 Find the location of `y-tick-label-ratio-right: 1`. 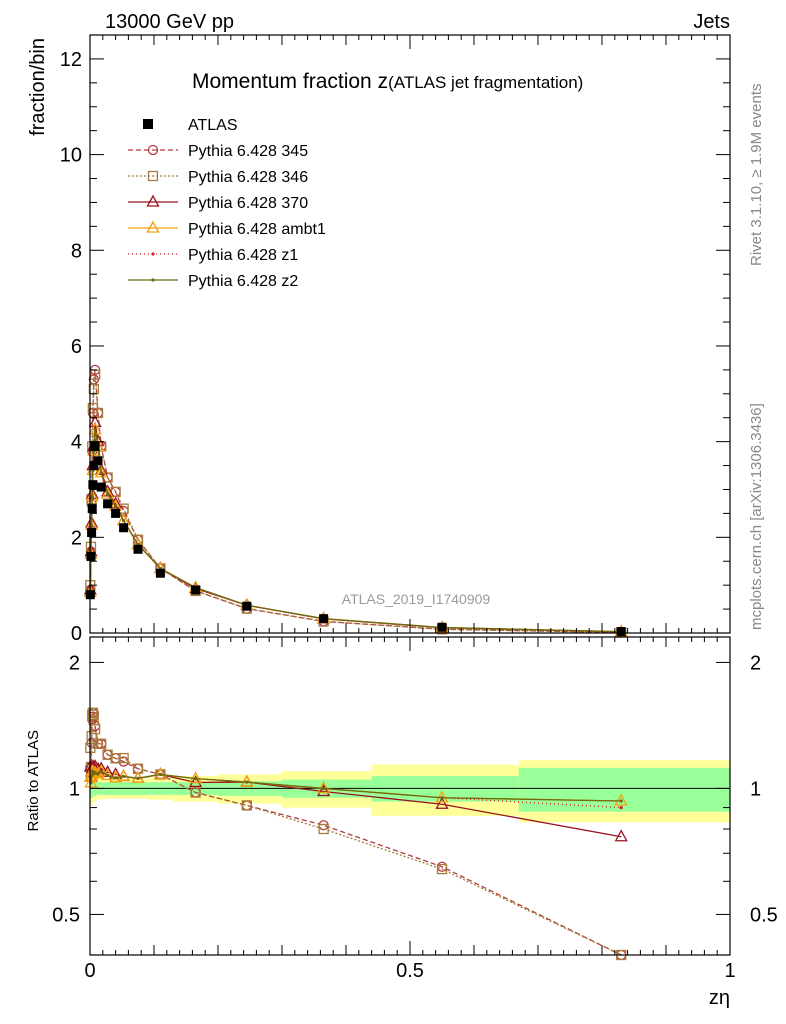

y-tick-label-ratio-right: 1 is located at coordinates (755, 789).